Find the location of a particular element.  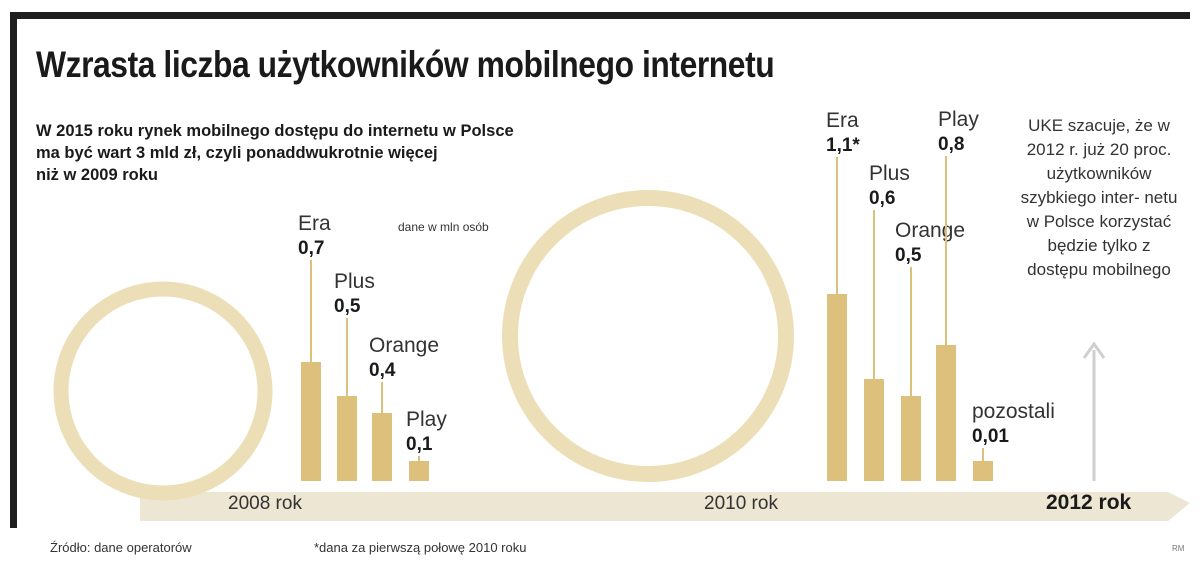

bar-value-label: 0,1 is located at coordinates (419, 444).